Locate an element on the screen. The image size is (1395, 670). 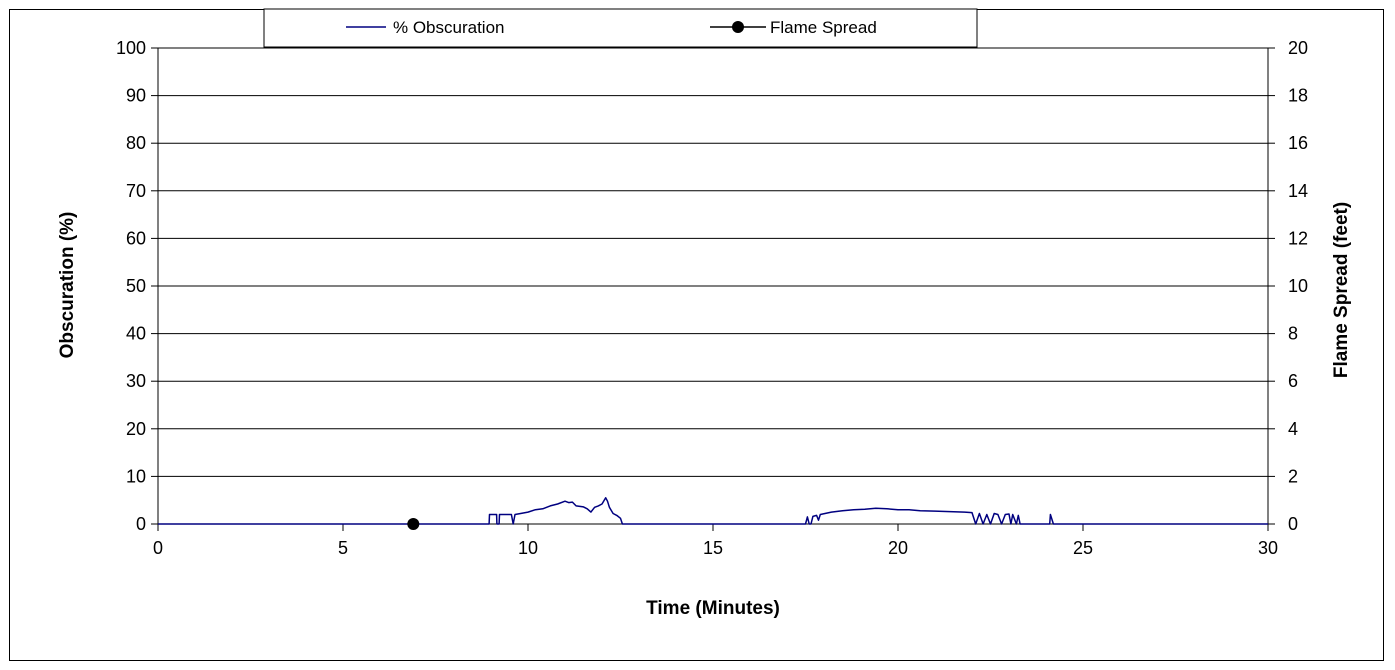
x-tick-label: 20 is located at coordinates (898, 548).